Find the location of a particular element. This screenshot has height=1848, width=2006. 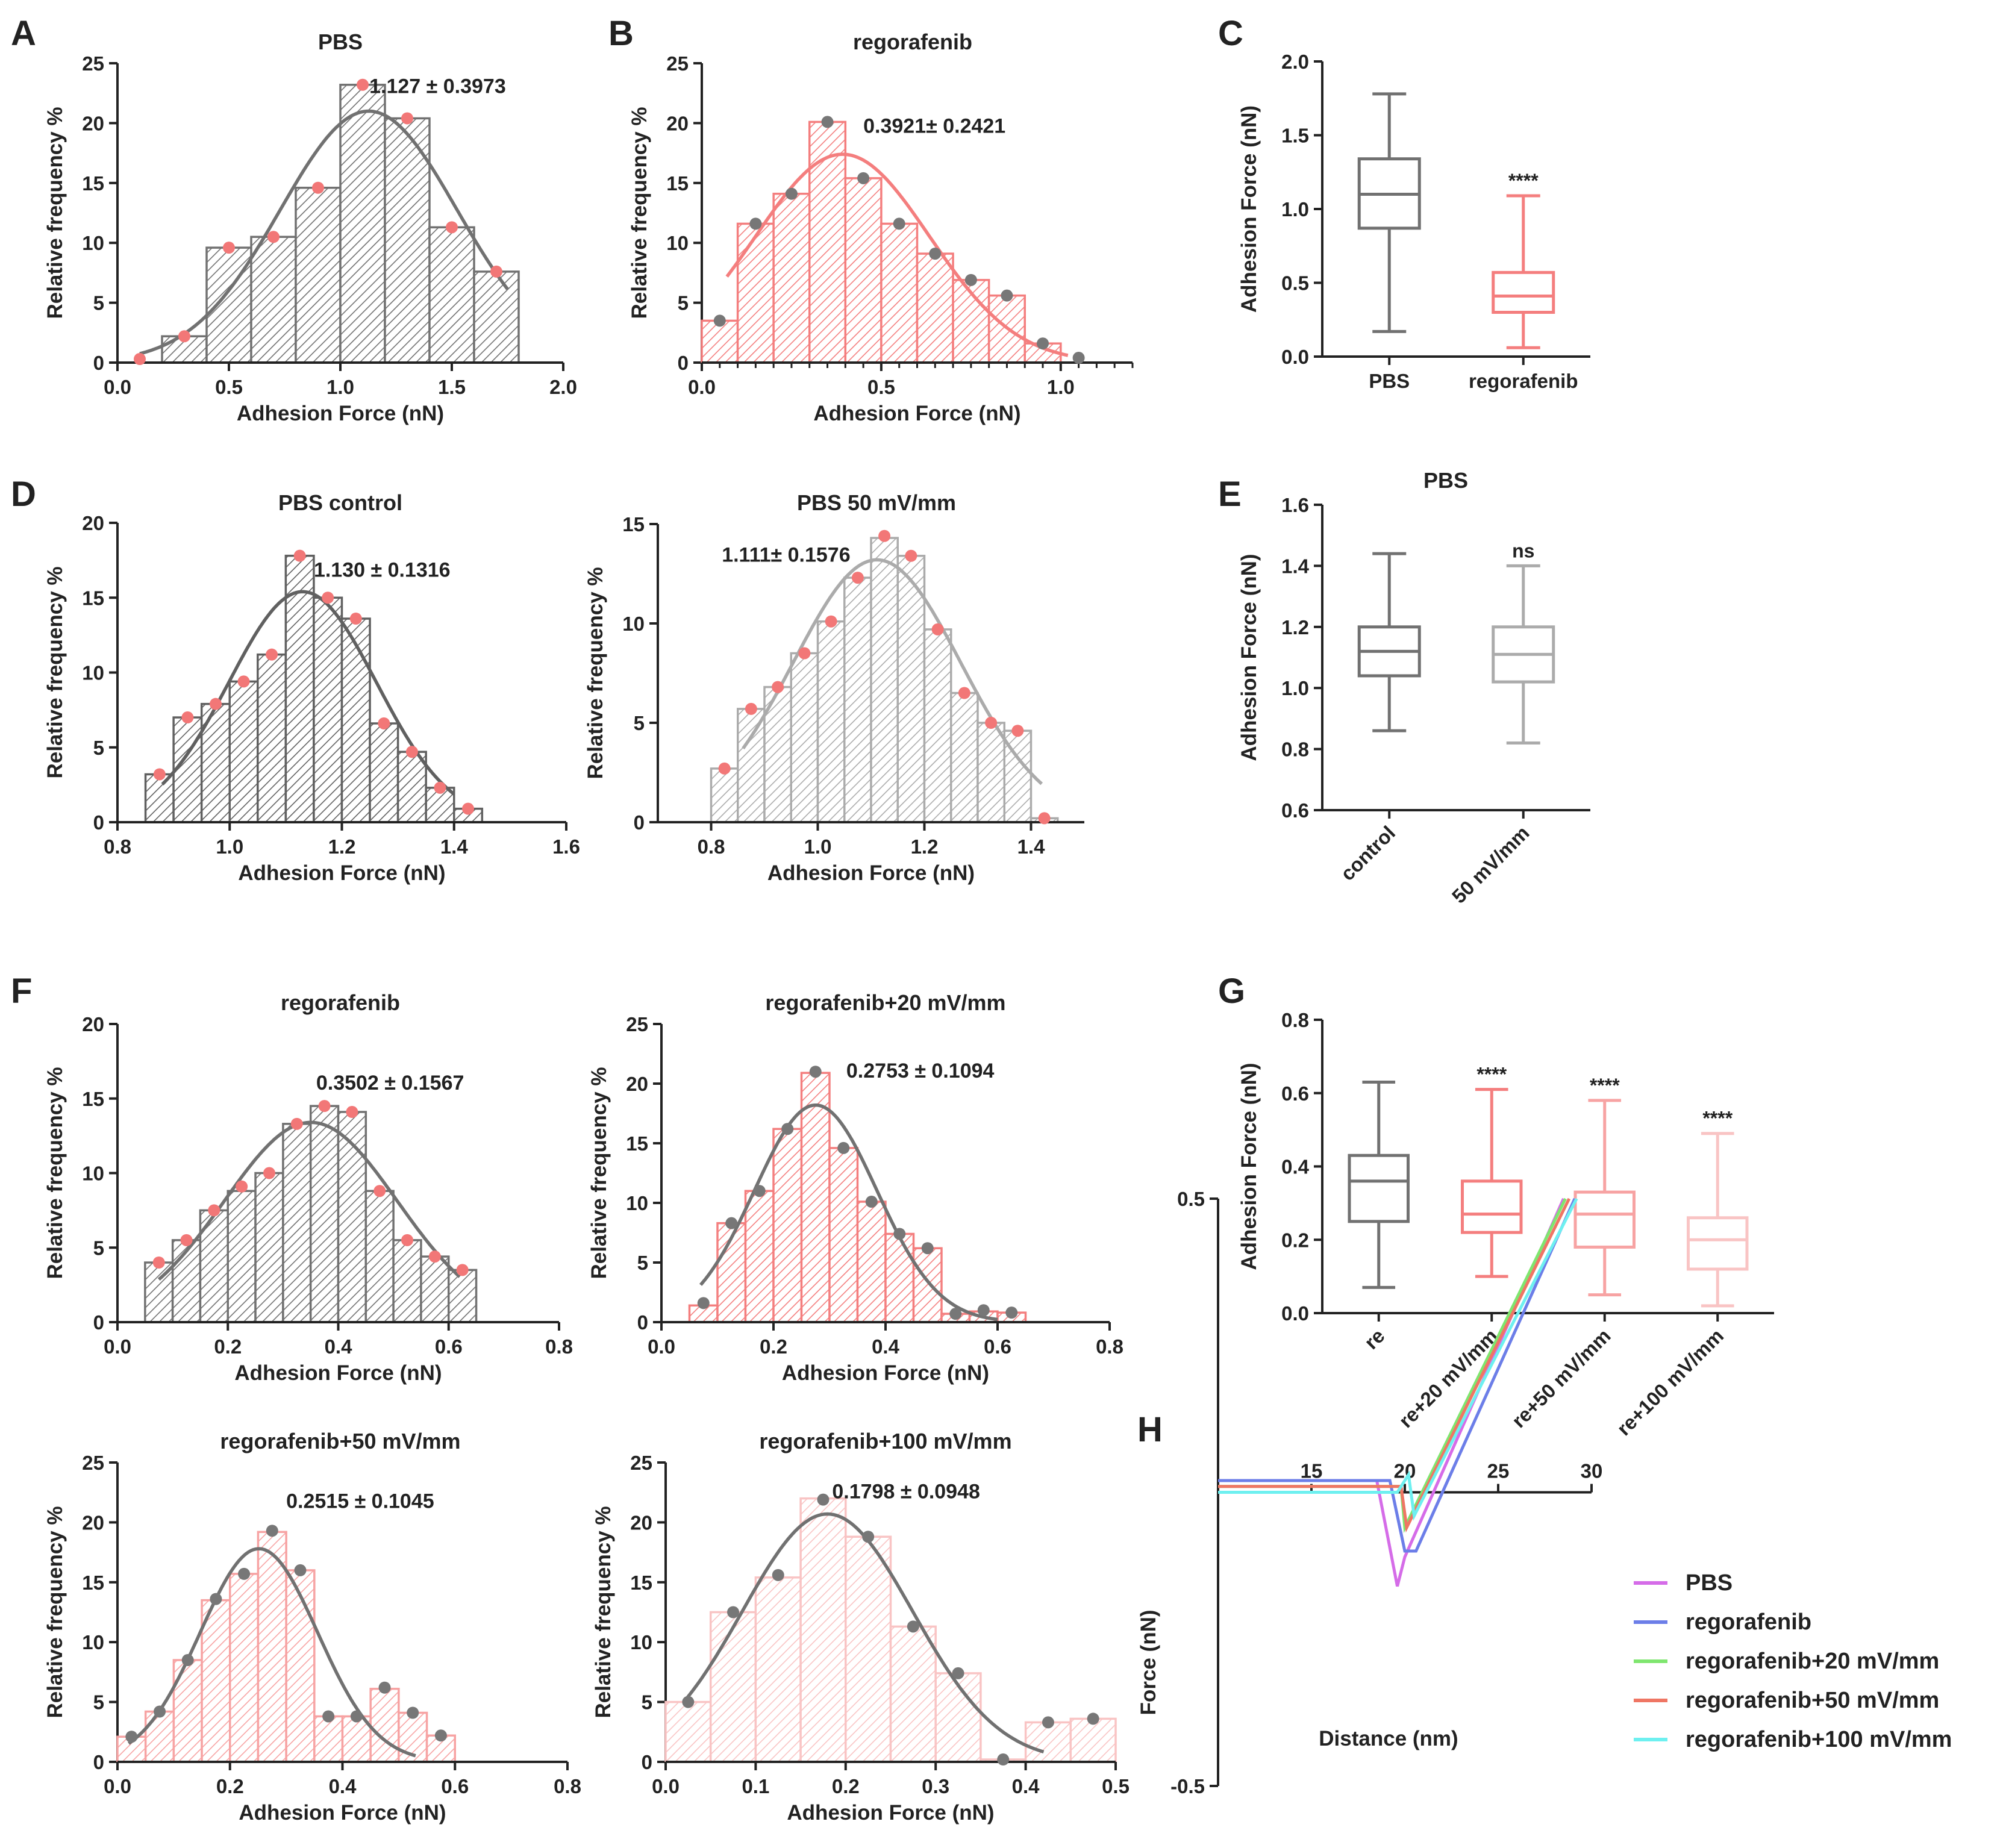

x-category-label: 50 mV/mm is located at coordinates (1491, 865).